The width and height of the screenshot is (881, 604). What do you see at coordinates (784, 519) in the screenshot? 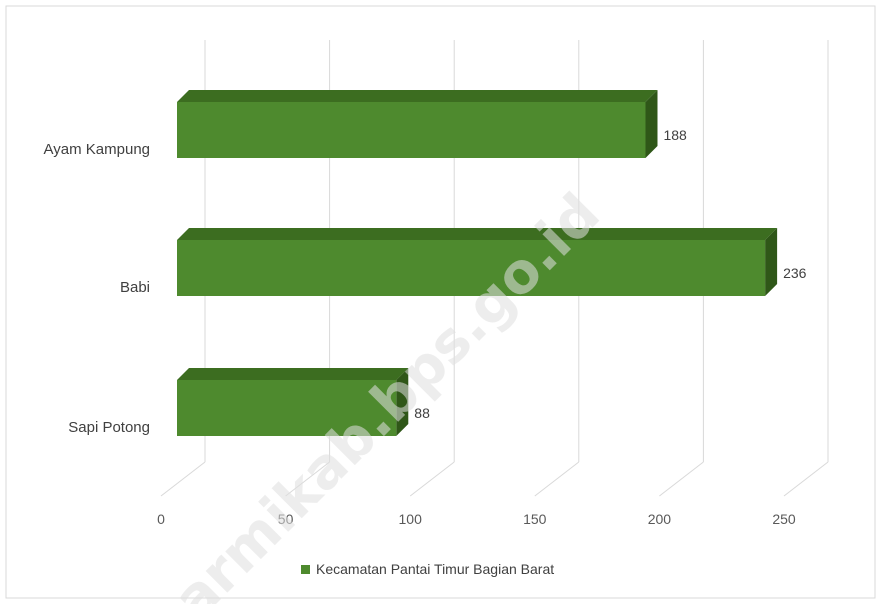
I see `x-tick-label: 250` at bounding box center [784, 519].